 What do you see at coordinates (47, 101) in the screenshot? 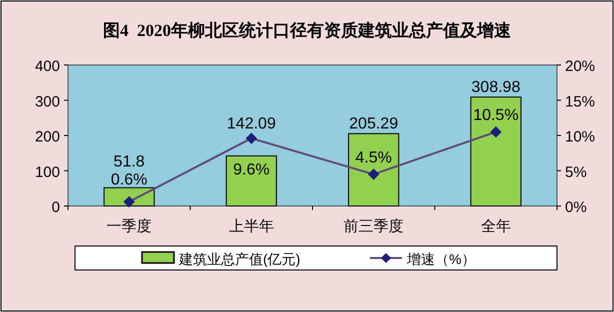
I see `y-tick-label: 300` at bounding box center [47, 101].